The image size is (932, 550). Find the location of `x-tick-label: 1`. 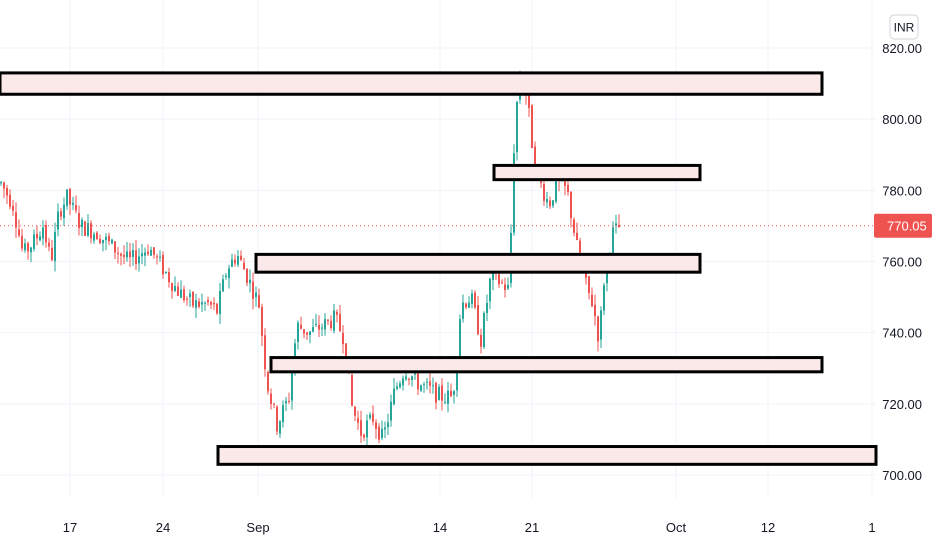

x-tick-label: 1 is located at coordinates (871, 527).